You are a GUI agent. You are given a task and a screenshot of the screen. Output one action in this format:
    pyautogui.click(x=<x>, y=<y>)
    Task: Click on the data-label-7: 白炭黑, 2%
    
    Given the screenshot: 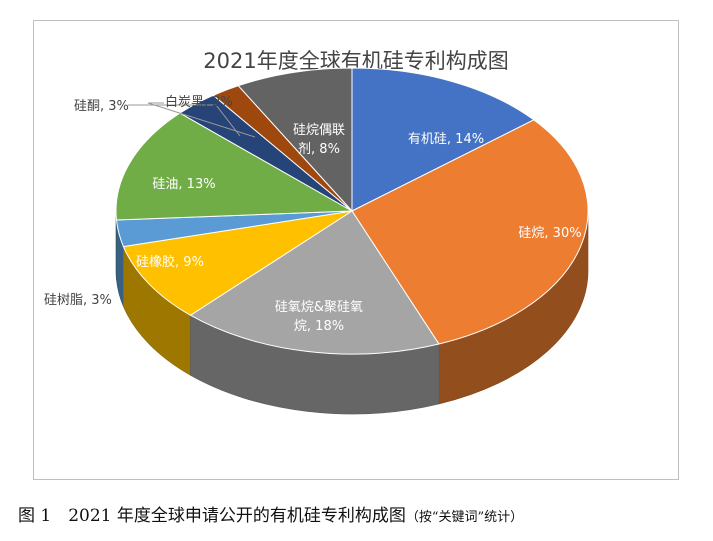 What is the action you would take?
    pyautogui.click(x=199, y=102)
    